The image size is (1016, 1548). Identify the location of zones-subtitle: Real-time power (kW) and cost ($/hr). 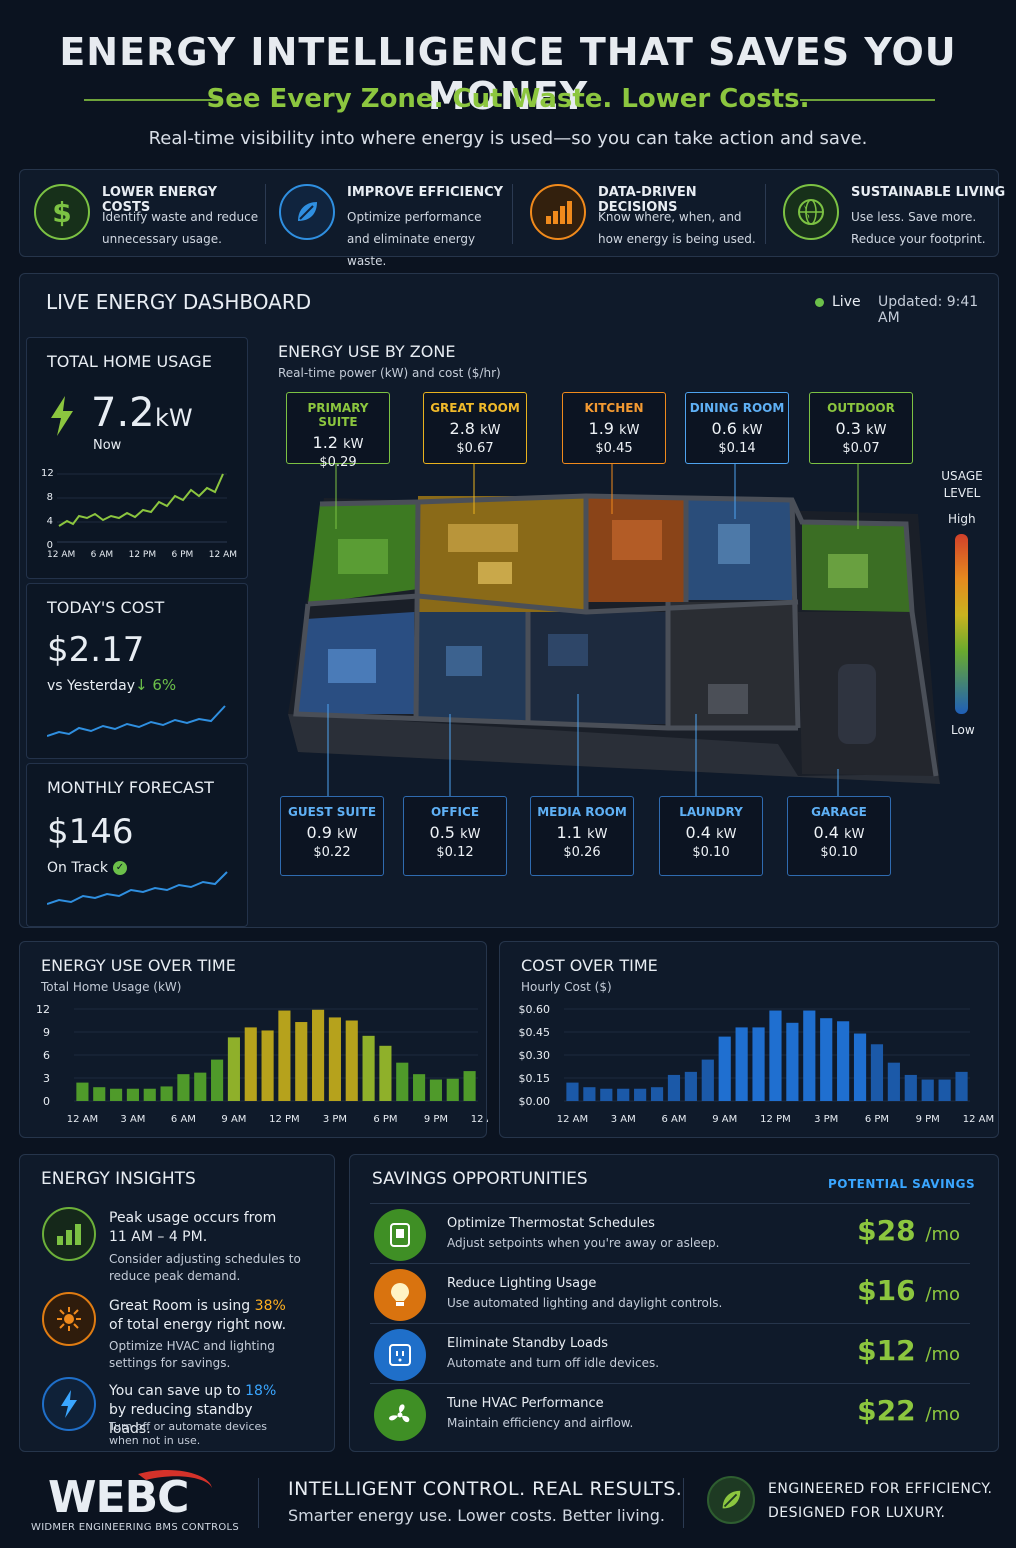
(389, 373).